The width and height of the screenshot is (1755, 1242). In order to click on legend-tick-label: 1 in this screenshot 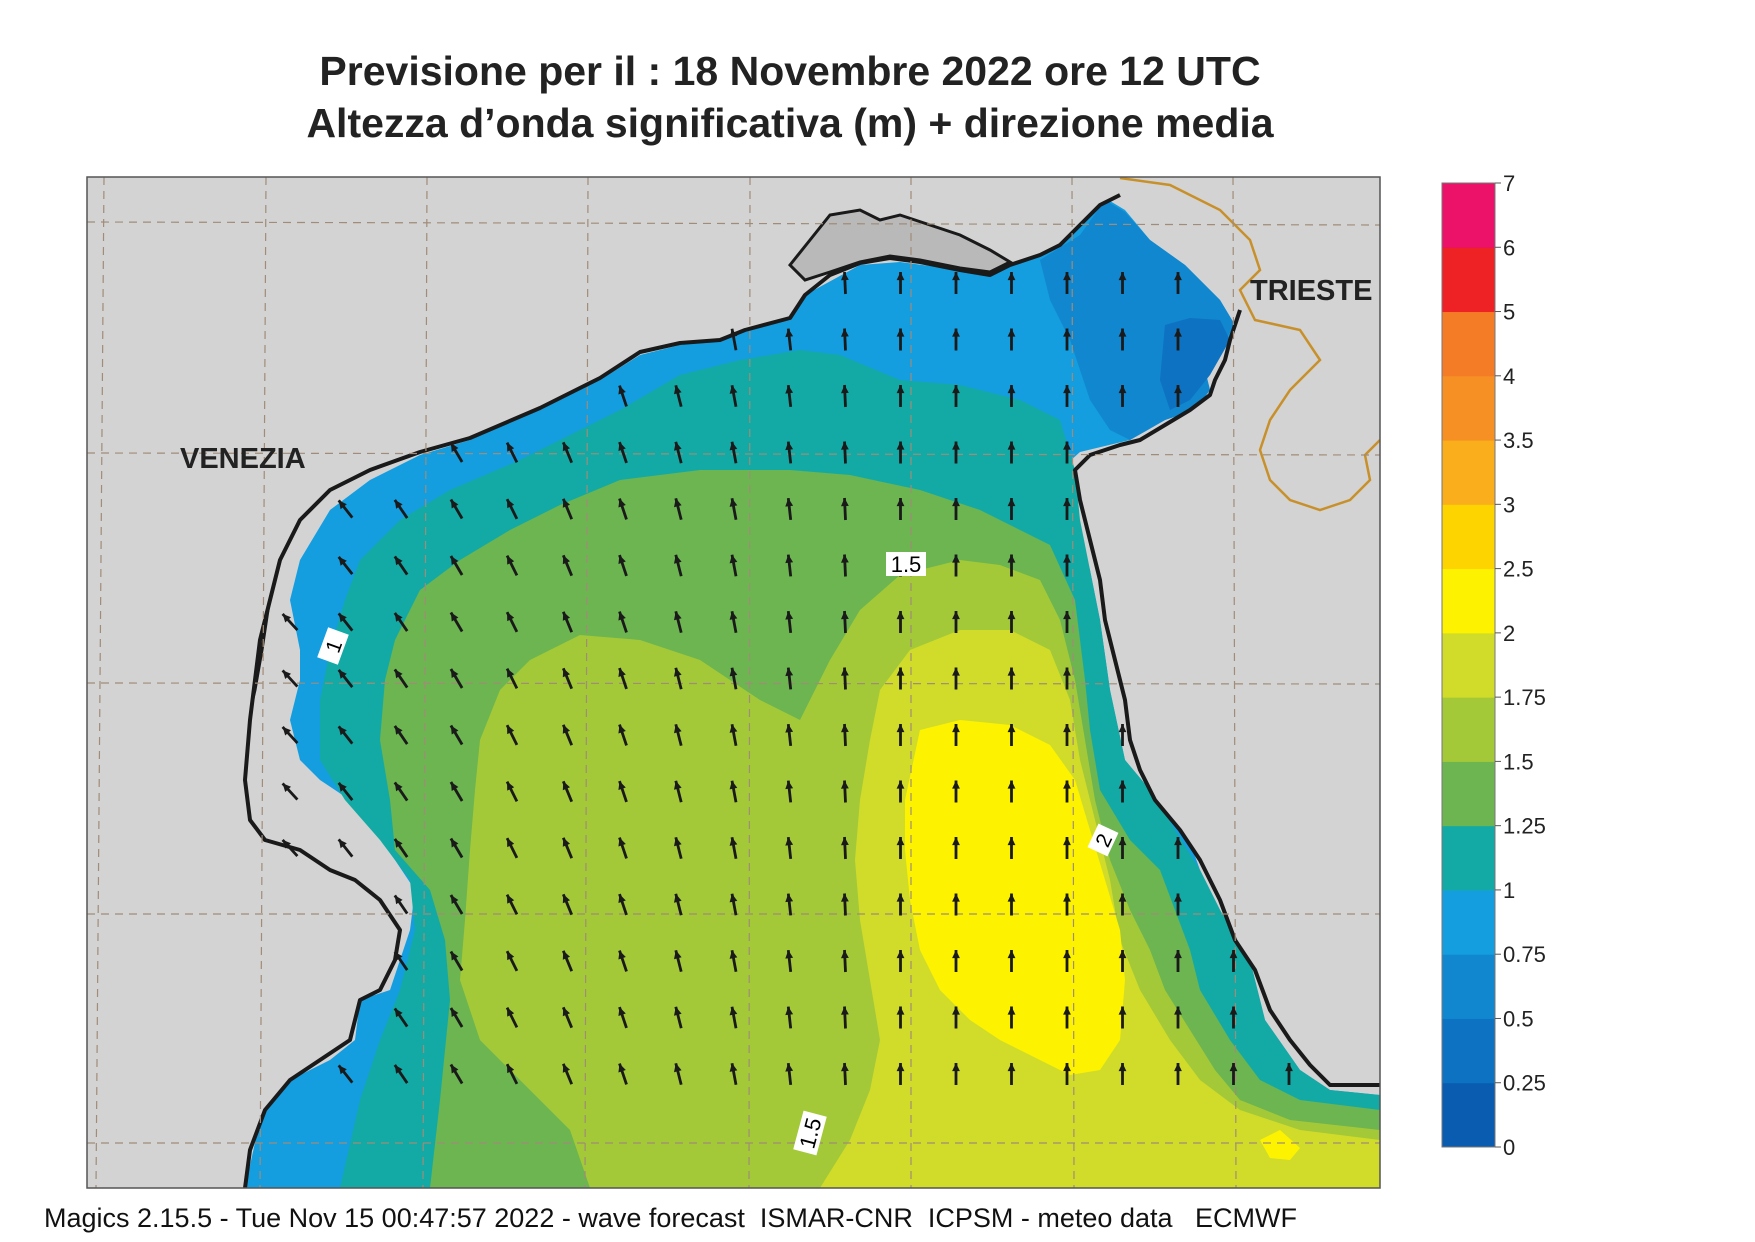, I will do `click(1509, 890)`.